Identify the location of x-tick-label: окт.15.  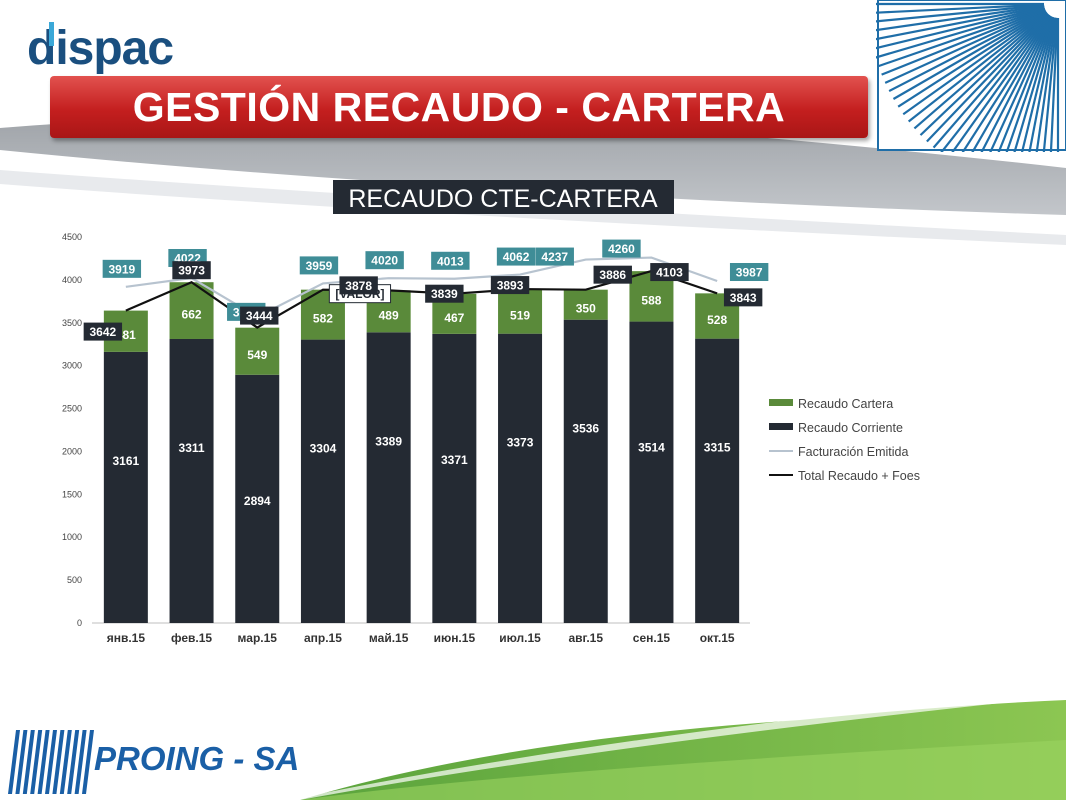
(717, 638).